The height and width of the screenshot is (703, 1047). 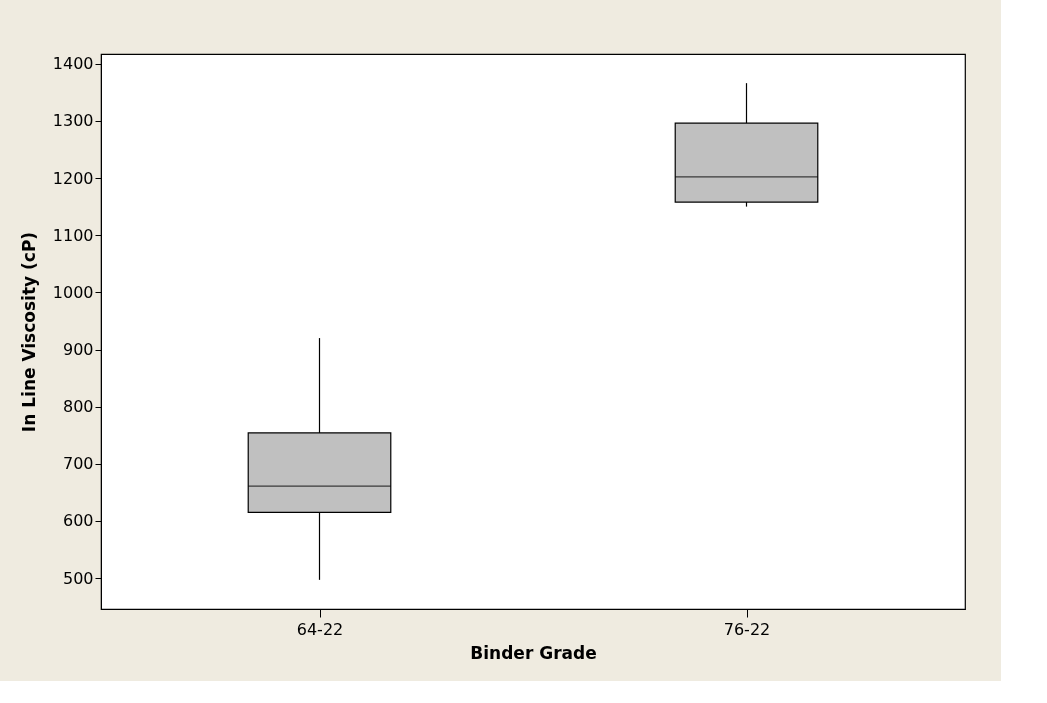 What do you see at coordinates (73, 235) in the screenshot?
I see `y-tick-label: 1100` at bounding box center [73, 235].